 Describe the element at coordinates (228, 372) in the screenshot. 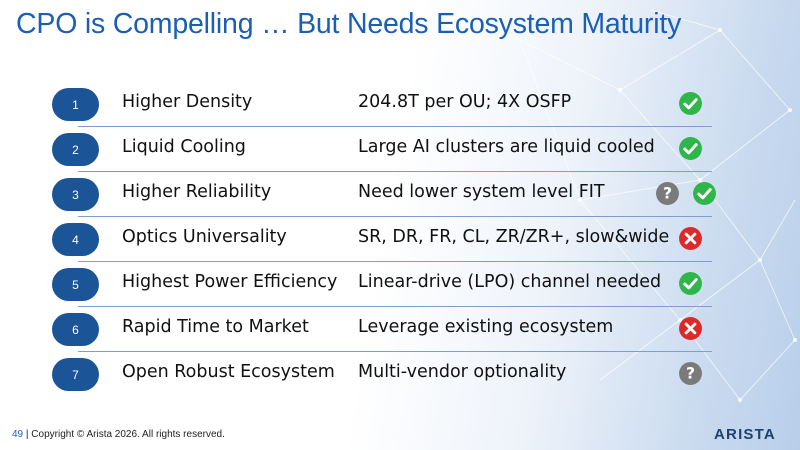

I see `feature-name: Open Robust Ecosystem` at that location.